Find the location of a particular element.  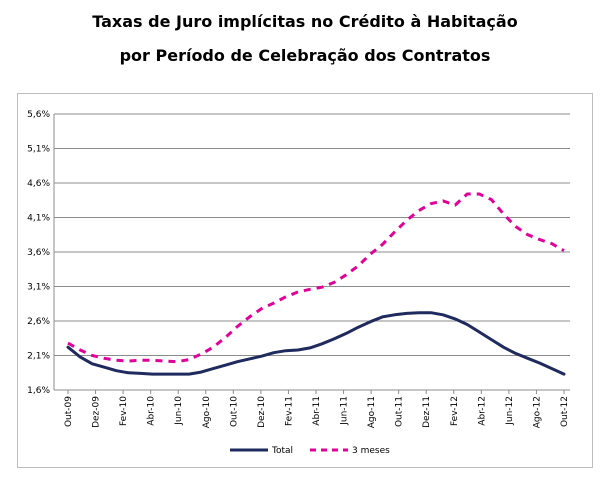

x-tick-label: Fev-10 is located at coordinates (124, 411).